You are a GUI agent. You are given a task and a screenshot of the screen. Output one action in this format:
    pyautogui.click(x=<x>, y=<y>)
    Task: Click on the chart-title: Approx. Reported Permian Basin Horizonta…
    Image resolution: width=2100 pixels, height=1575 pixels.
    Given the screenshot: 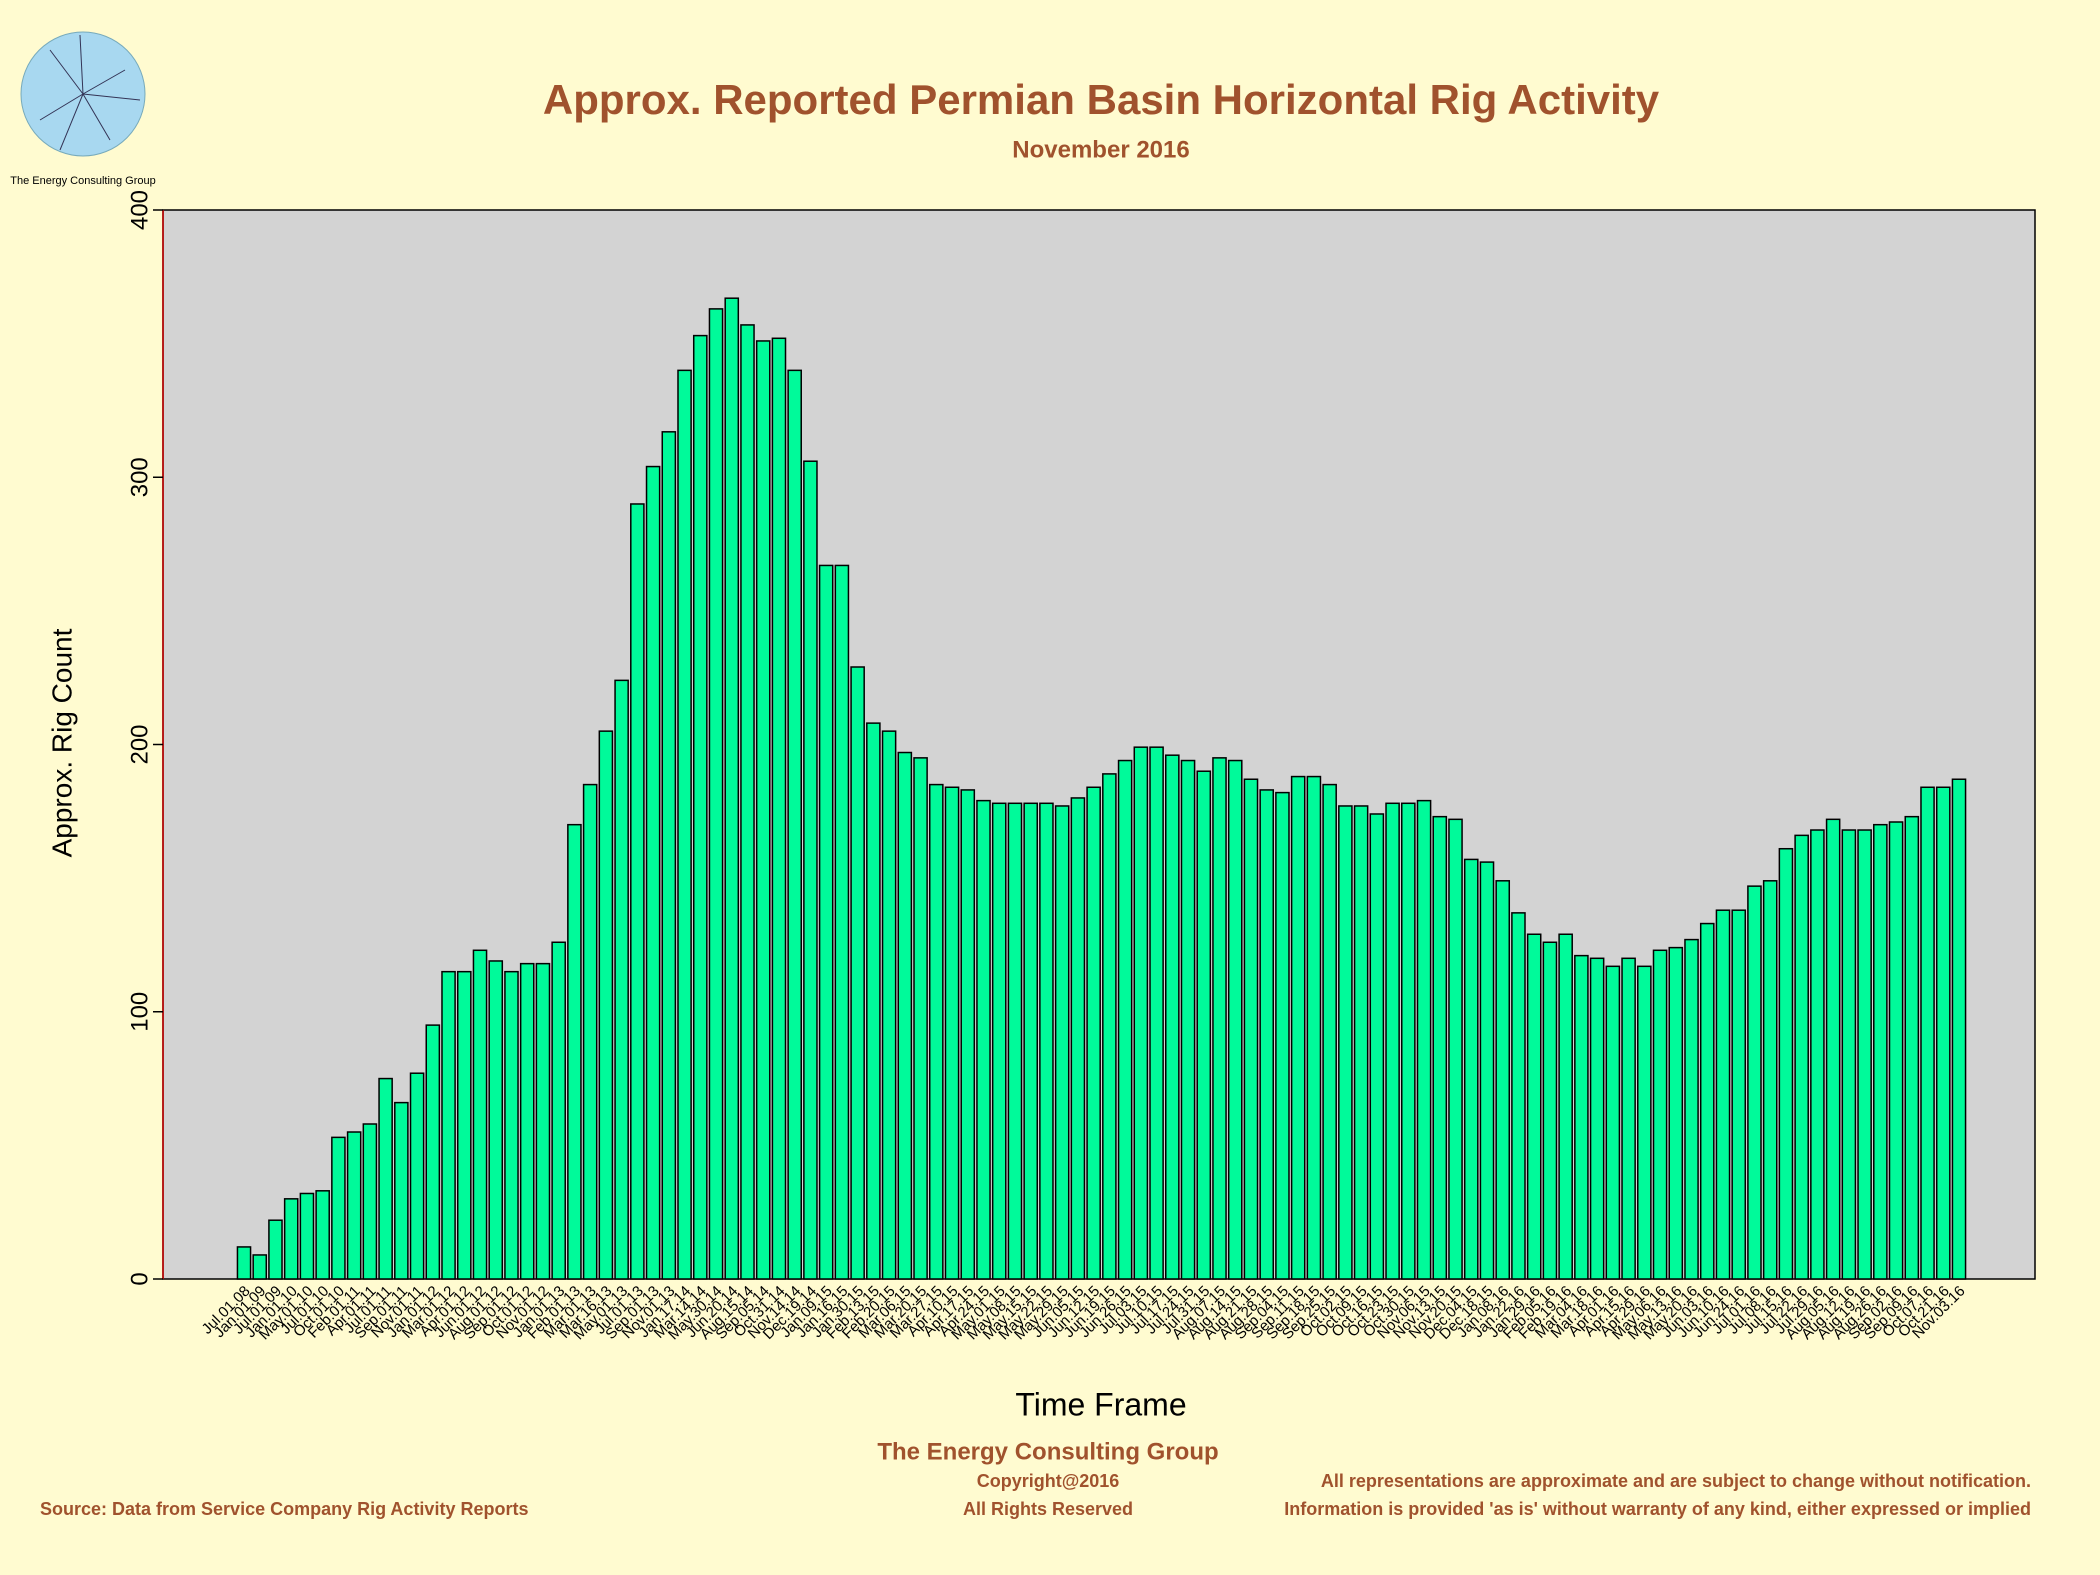 What is the action you would take?
    pyautogui.click(x=1101, y=99)
    